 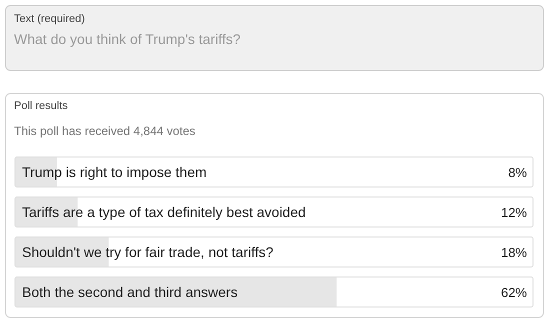 What do you see at coordinates (41, 106) in the screenshot?
I see `chart-title: Poll results` at bounding box center [41, 106].